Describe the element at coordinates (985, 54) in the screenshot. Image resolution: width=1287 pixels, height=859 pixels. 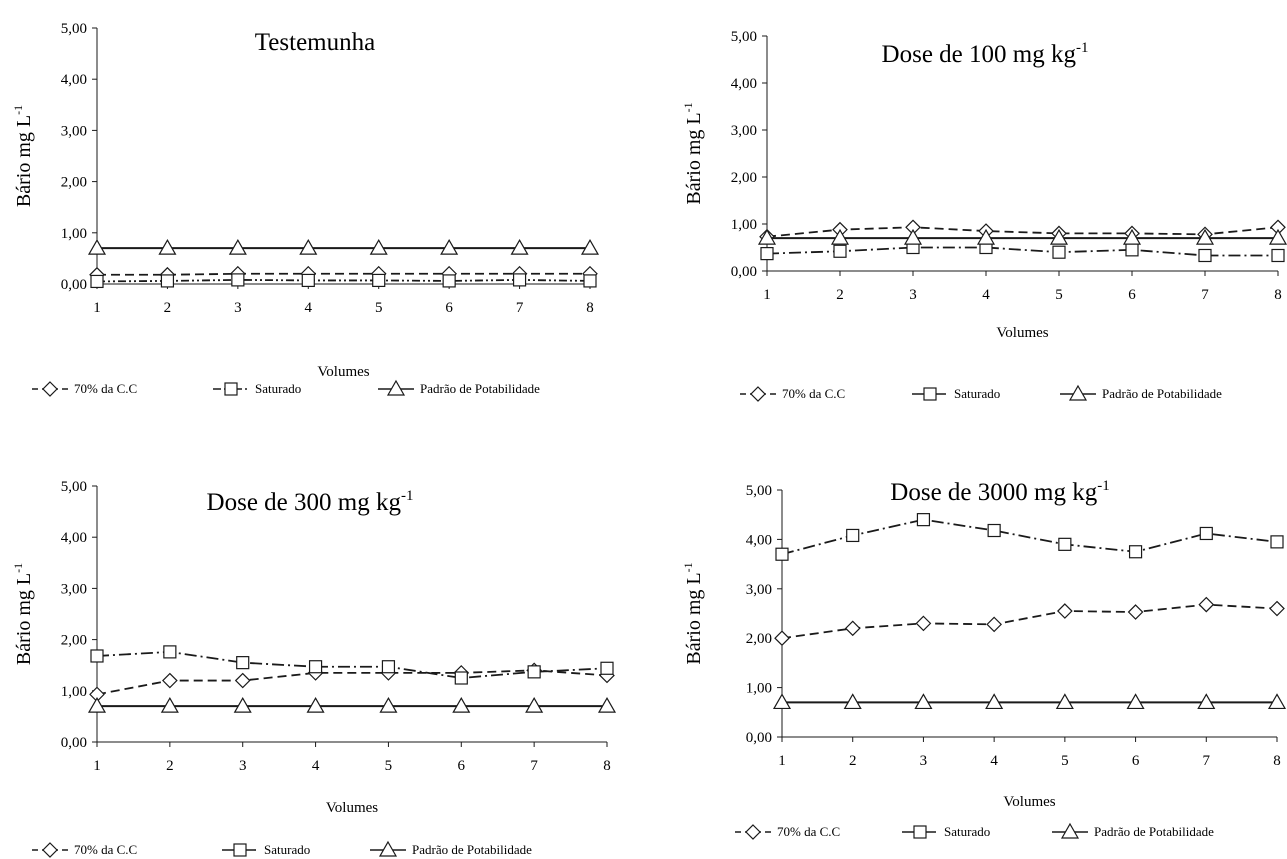
I see `chart-title: Dose de 100 mg kg-1` at that location.